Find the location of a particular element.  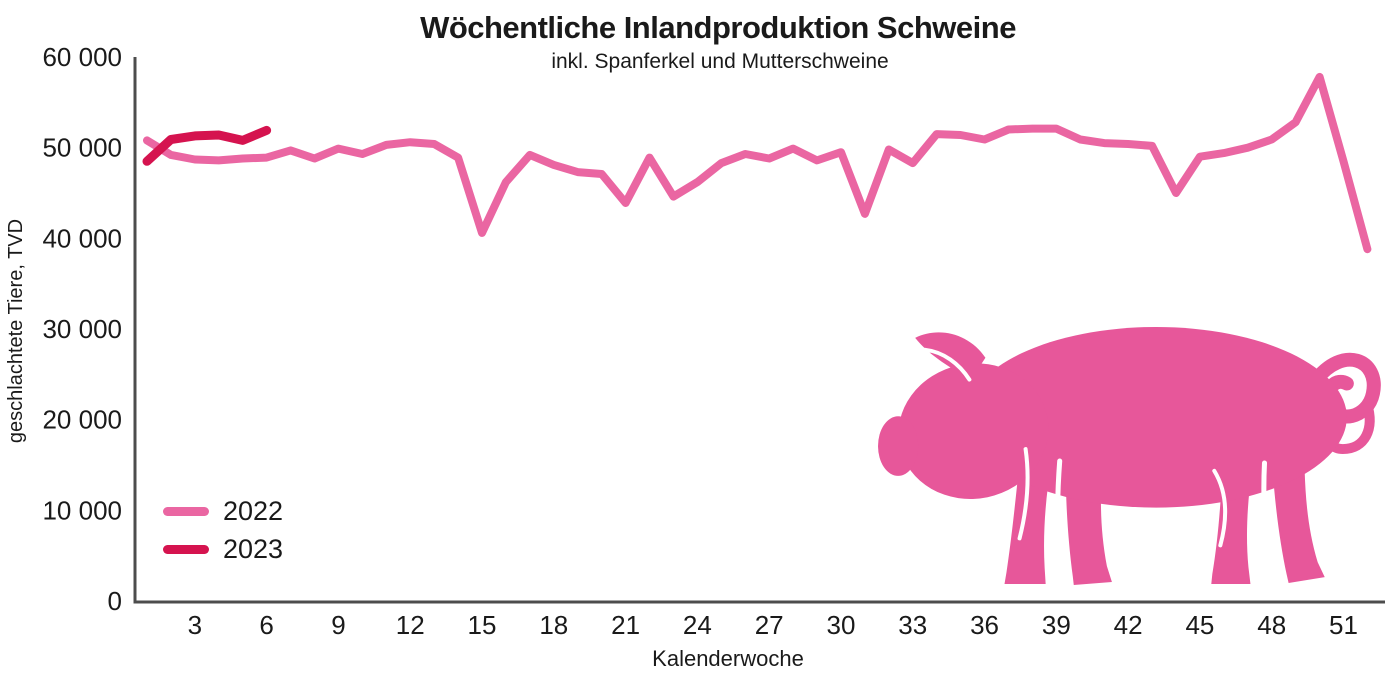

chart-subtitle: inkl. Spanferkel und Mutterschweine is located at coordinates (720, 61).